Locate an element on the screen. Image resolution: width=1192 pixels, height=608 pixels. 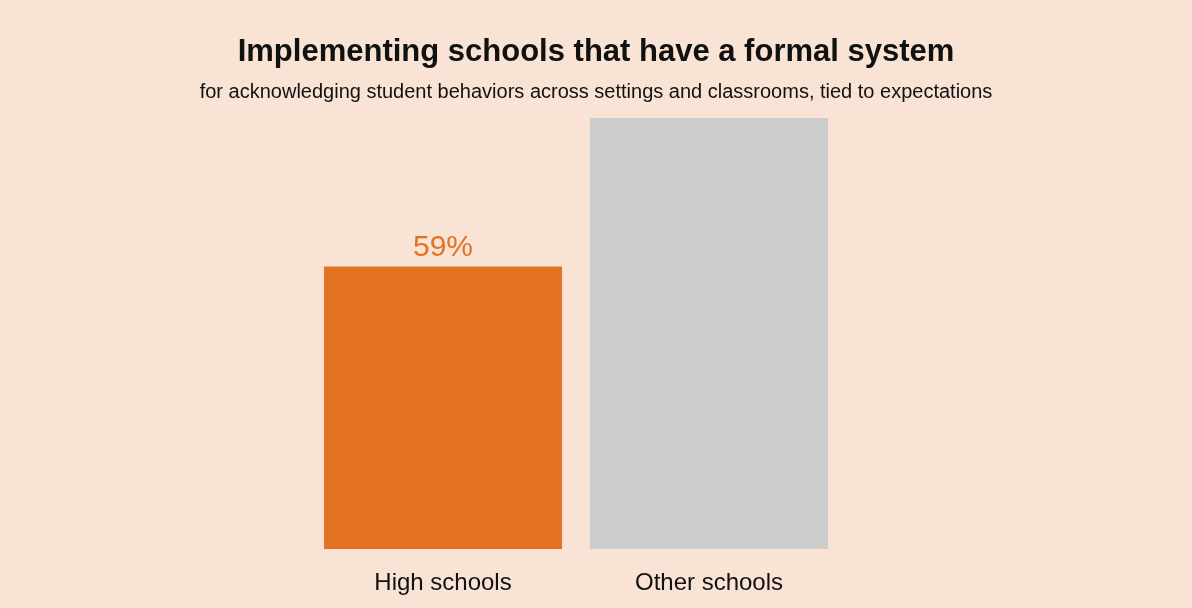
x-tick-label: Other schools is located at coordinates (709, 581).